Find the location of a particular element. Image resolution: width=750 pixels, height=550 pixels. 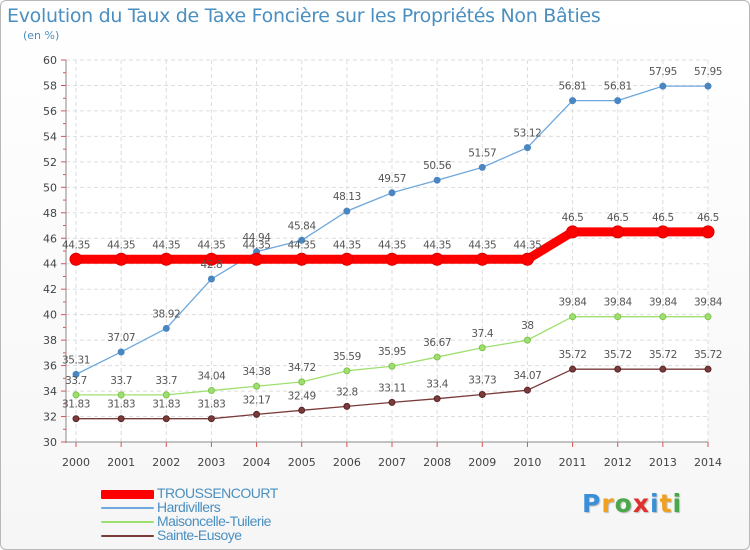

y-tick-label: 48 is located at coordinates (50, 213).